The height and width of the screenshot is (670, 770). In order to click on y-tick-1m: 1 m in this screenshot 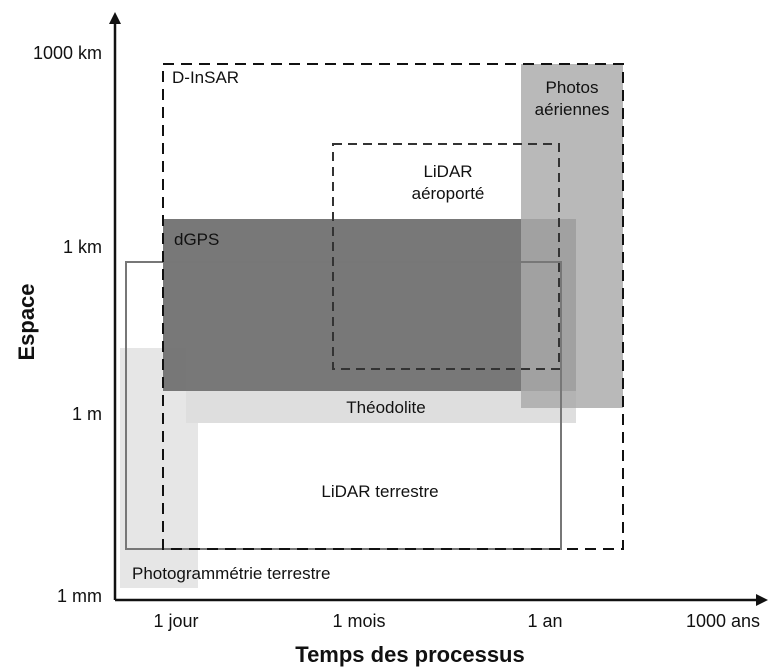, I will do `click(87, 414)`.